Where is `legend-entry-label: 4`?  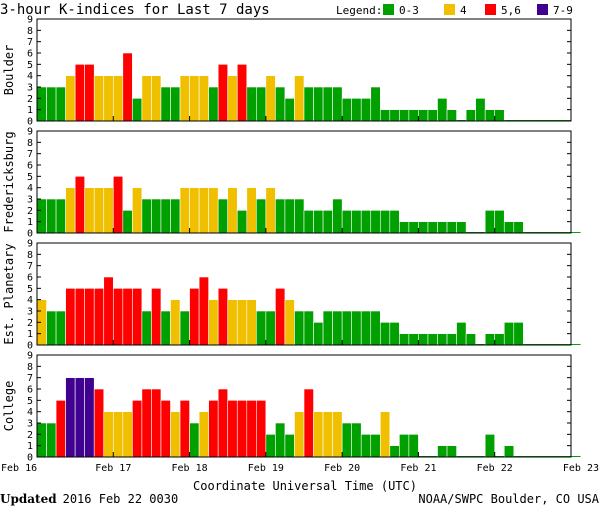
legend-entry-label: 4 is located at coordinates (463, 10).